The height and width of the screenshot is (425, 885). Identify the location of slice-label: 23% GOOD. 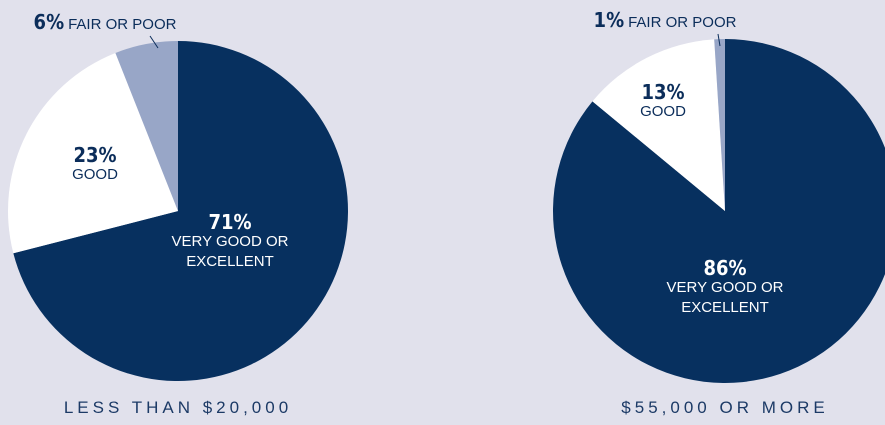
(95, 165).